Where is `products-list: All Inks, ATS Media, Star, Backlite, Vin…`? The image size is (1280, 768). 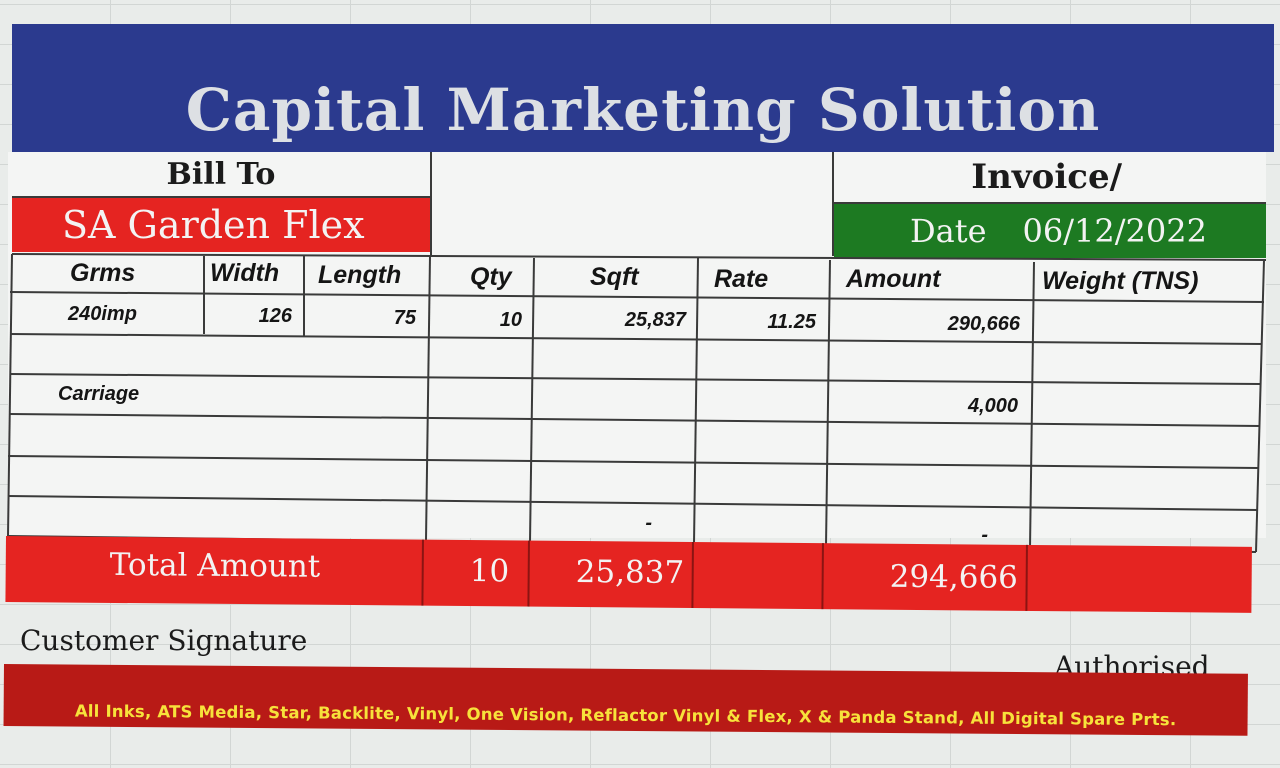
products-list: All Inks, ATS Media, Star, Backlite, Vin… is located at coordinates (625, 715).